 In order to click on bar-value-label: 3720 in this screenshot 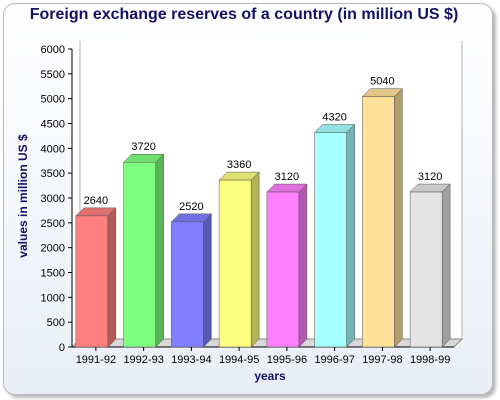, I will do `click(143, 147)`.